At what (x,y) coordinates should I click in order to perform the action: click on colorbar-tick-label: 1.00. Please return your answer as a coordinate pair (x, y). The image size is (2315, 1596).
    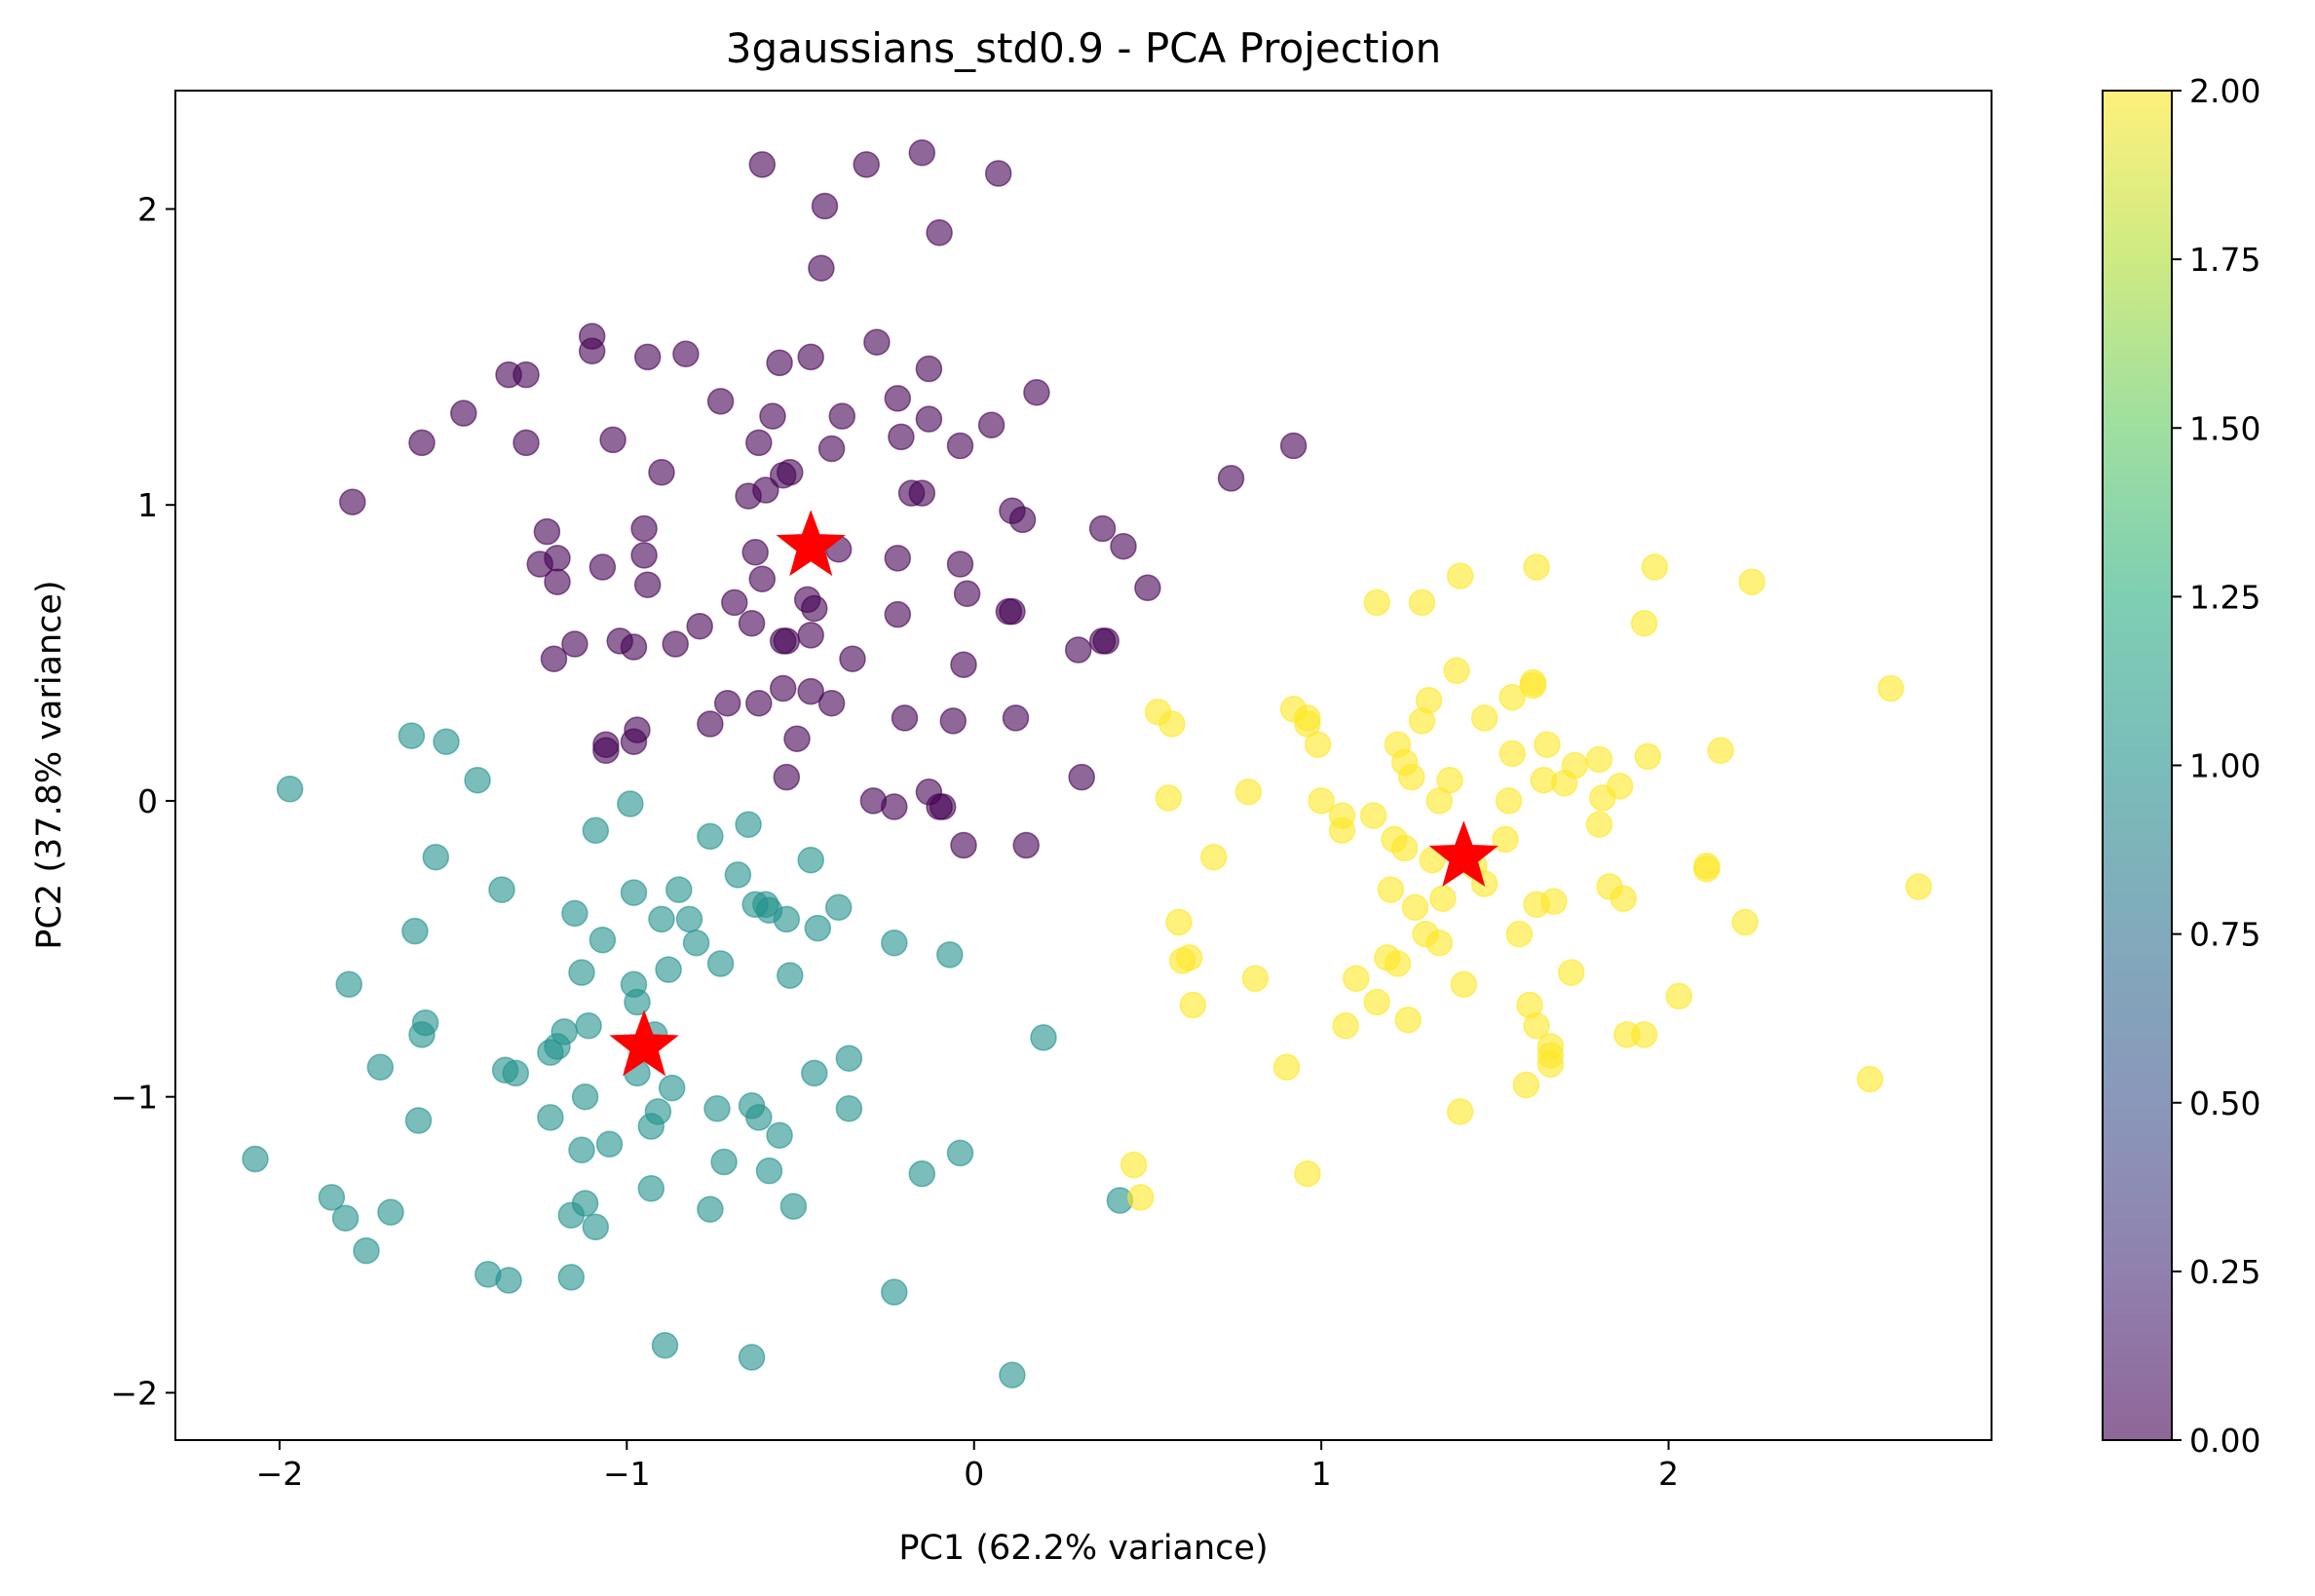
    Looking at the image, I should click on (2225, 766).